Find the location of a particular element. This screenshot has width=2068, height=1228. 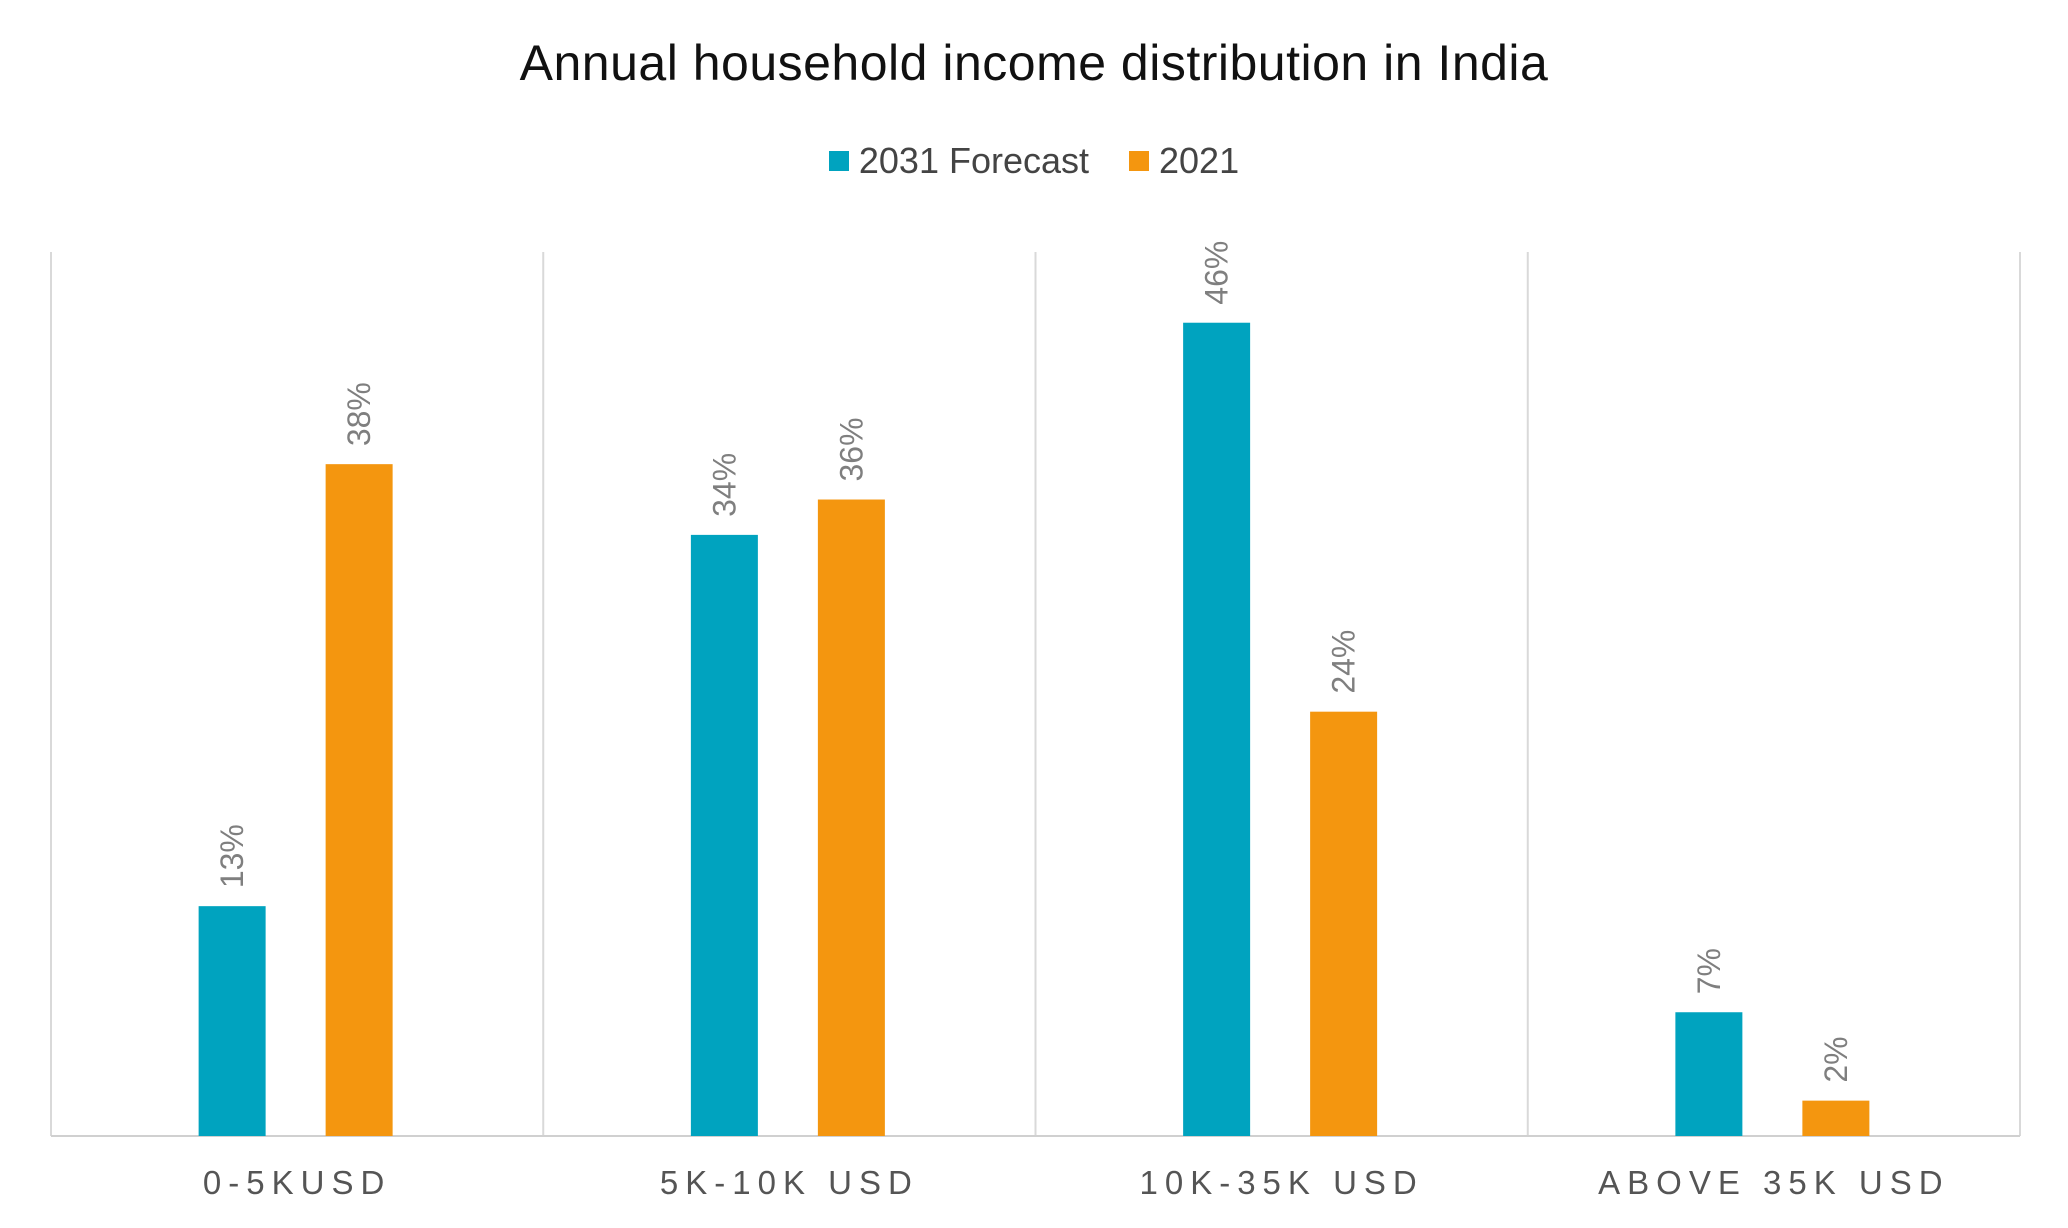

data-label-2021: 24% is located at coordinates (1344, 662).